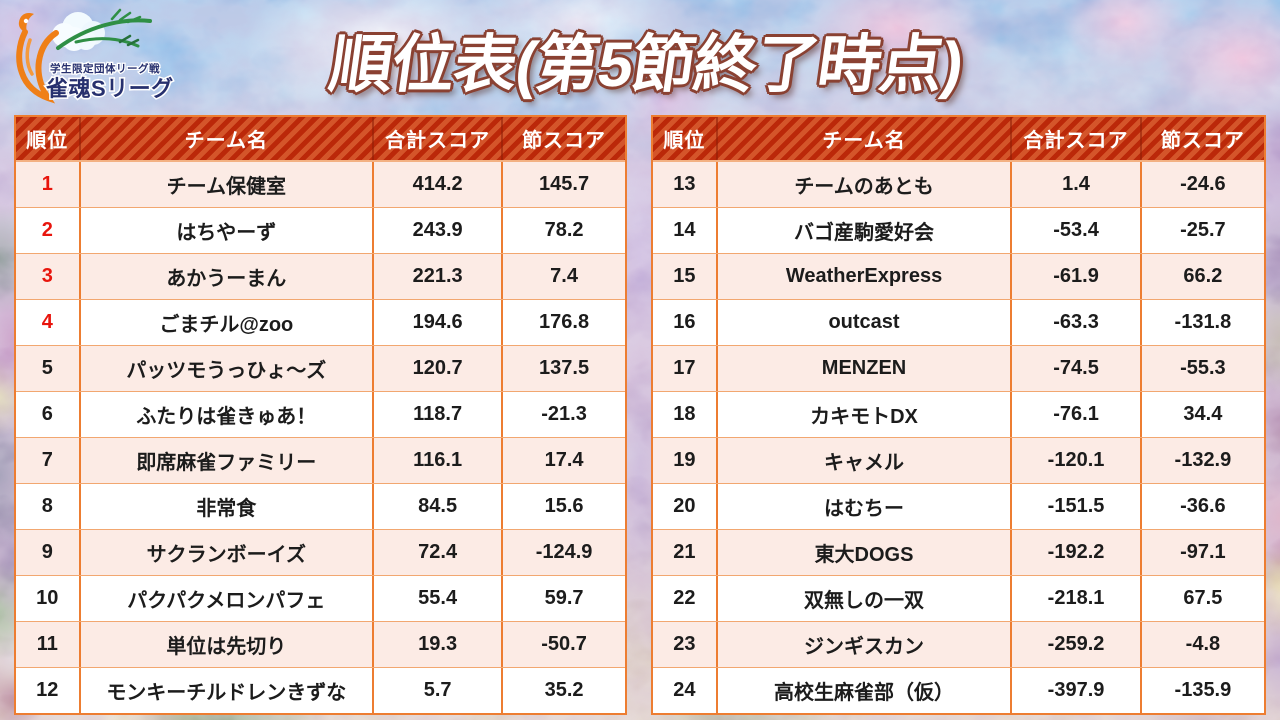  Describe the element at coordinates (564, 230) in the screenshot. I see `round-score-cell: 78.2` at that location.